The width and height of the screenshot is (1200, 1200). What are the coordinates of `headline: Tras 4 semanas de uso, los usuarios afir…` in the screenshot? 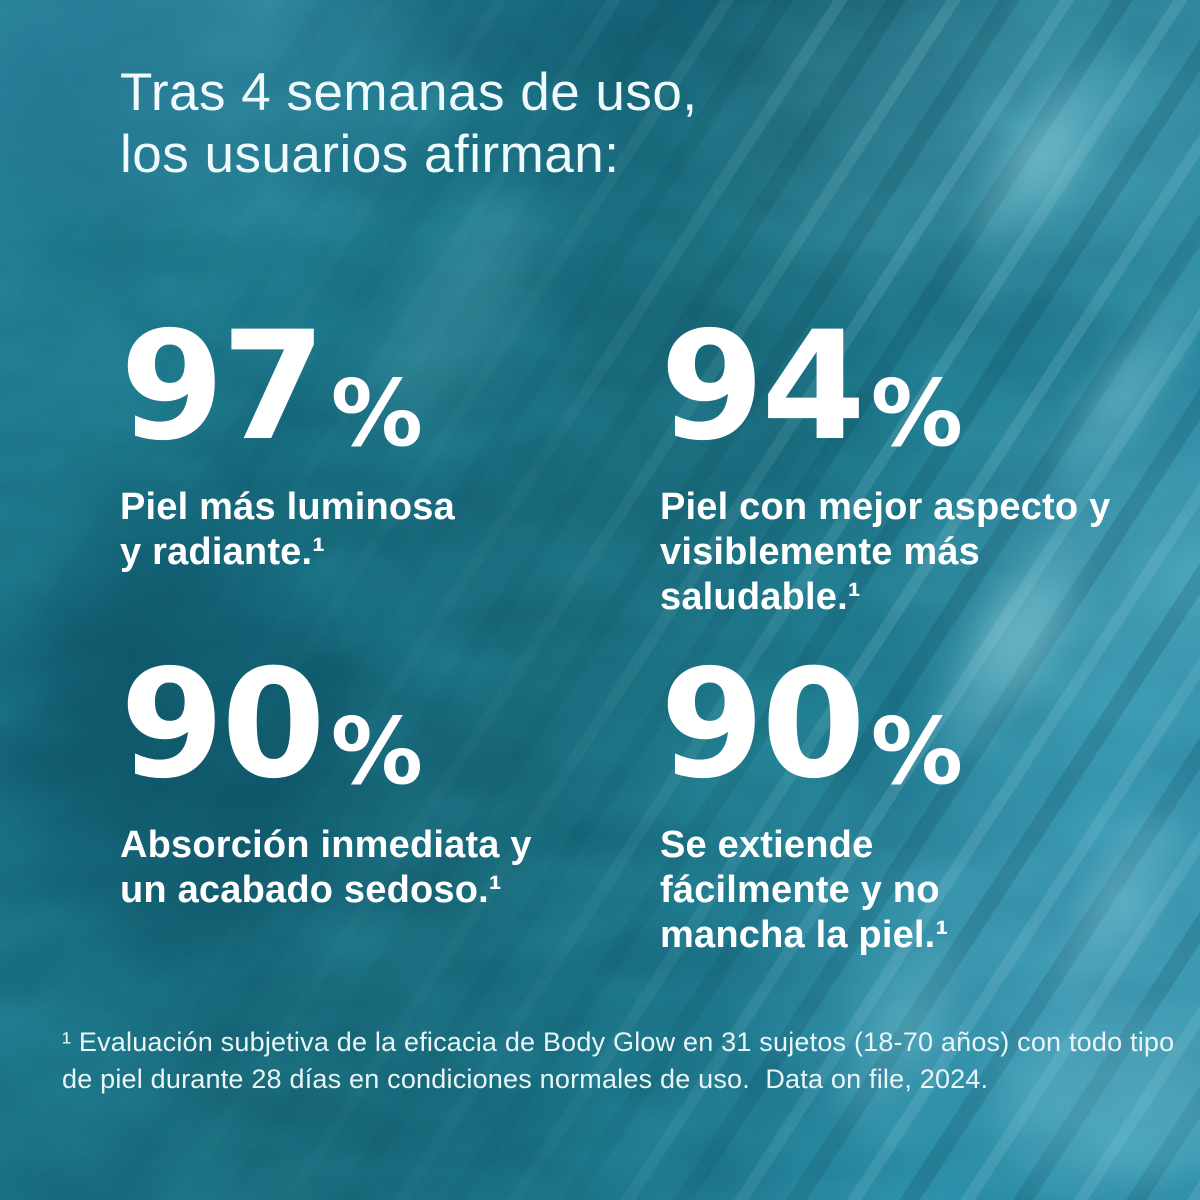 It's located at (409, 124).